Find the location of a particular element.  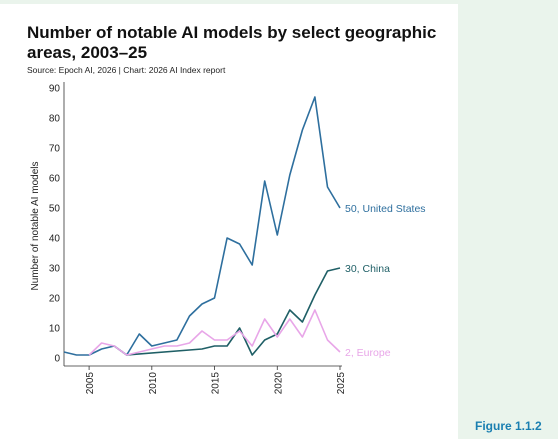

x-tick-labels: 2005 2010 2015 2020 2025 is located at coordinates (216, 380).